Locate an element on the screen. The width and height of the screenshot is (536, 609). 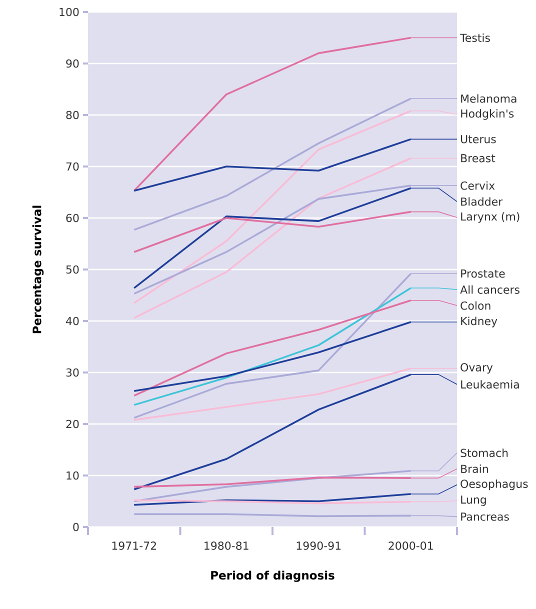
y-tick-label: 100 is located at coordinates (69, 12).